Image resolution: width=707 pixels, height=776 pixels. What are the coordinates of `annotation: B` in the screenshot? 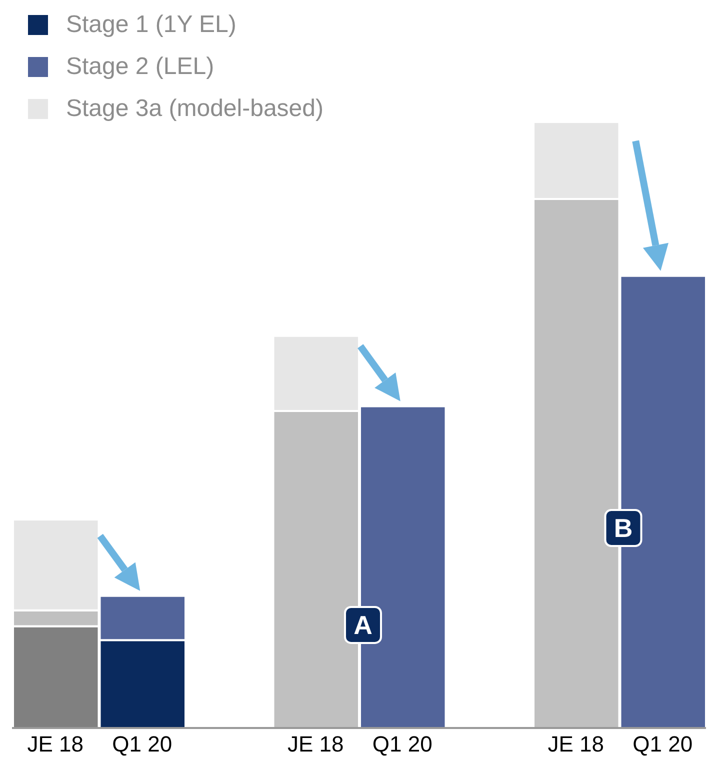 It's located at (623, 528).